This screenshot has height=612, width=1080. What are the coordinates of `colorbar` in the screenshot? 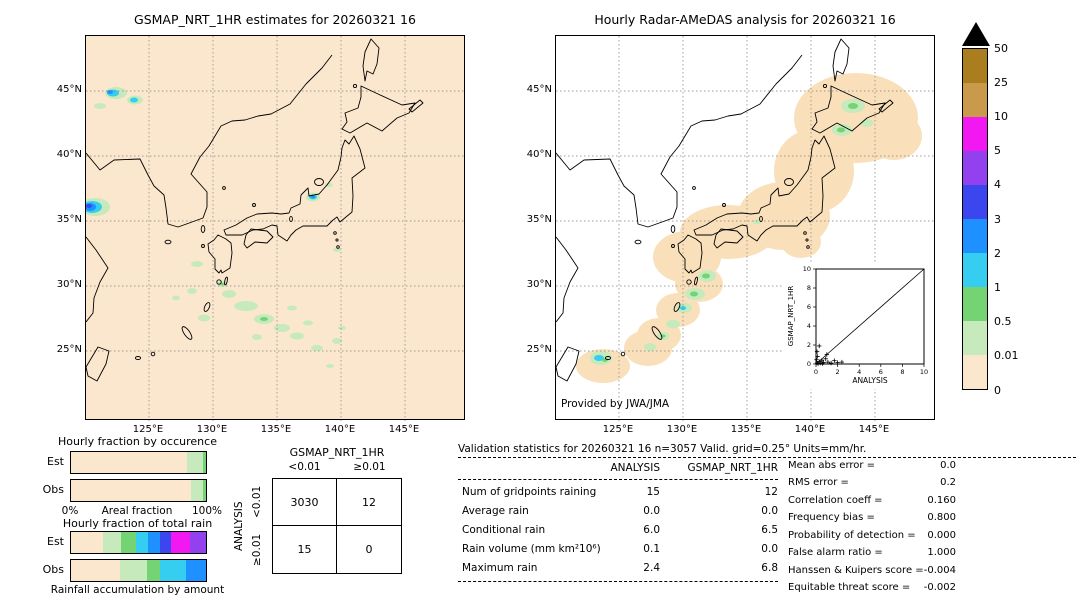 It's located at (975, 219).